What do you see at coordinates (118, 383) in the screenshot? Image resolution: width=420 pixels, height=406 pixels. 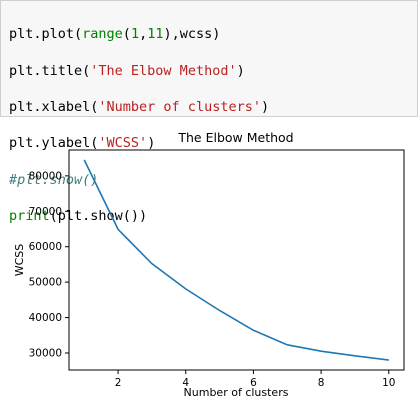 I see `x-tick-label: 2` at bounding box center [118, 383].